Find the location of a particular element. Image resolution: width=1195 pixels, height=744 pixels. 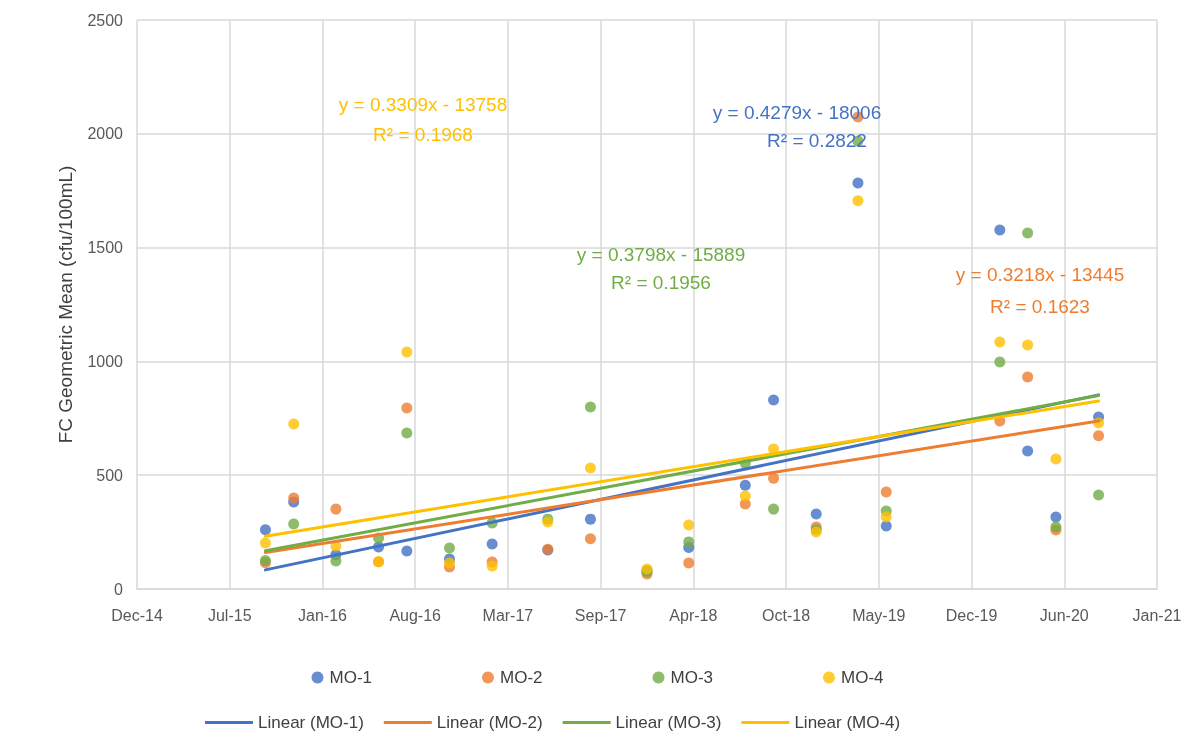

x-tick-label: Jun-20 is located at coordinates (1064, 615).